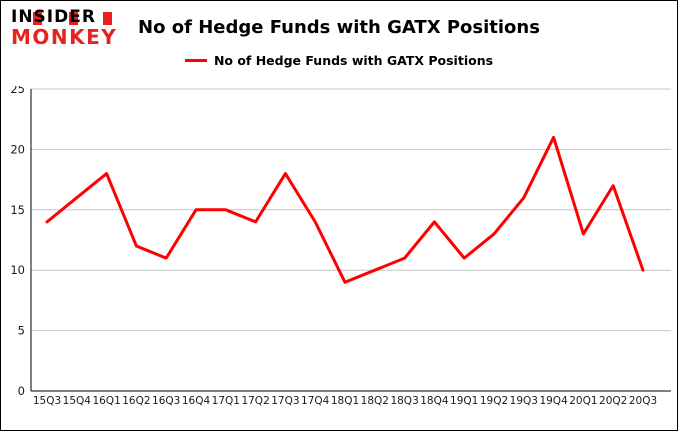 The width and height of the screenshot is (678, 431). Describe the element at coordinates (375, 401) in the screenshot. I see `x-tick-label: 18Q2` at that location.